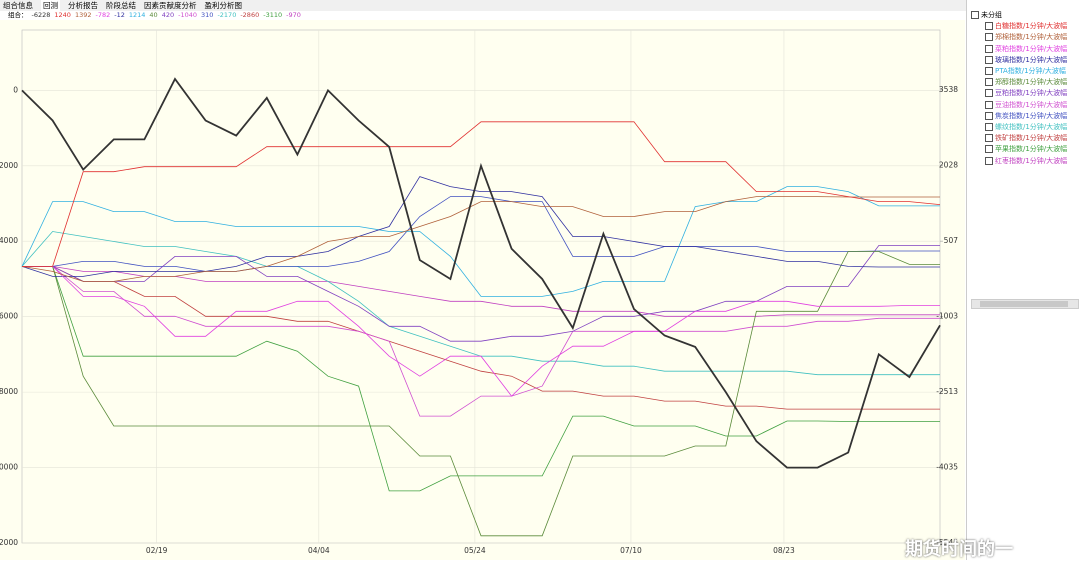  I want to click on scroll-thumb, so click(1024, 304).